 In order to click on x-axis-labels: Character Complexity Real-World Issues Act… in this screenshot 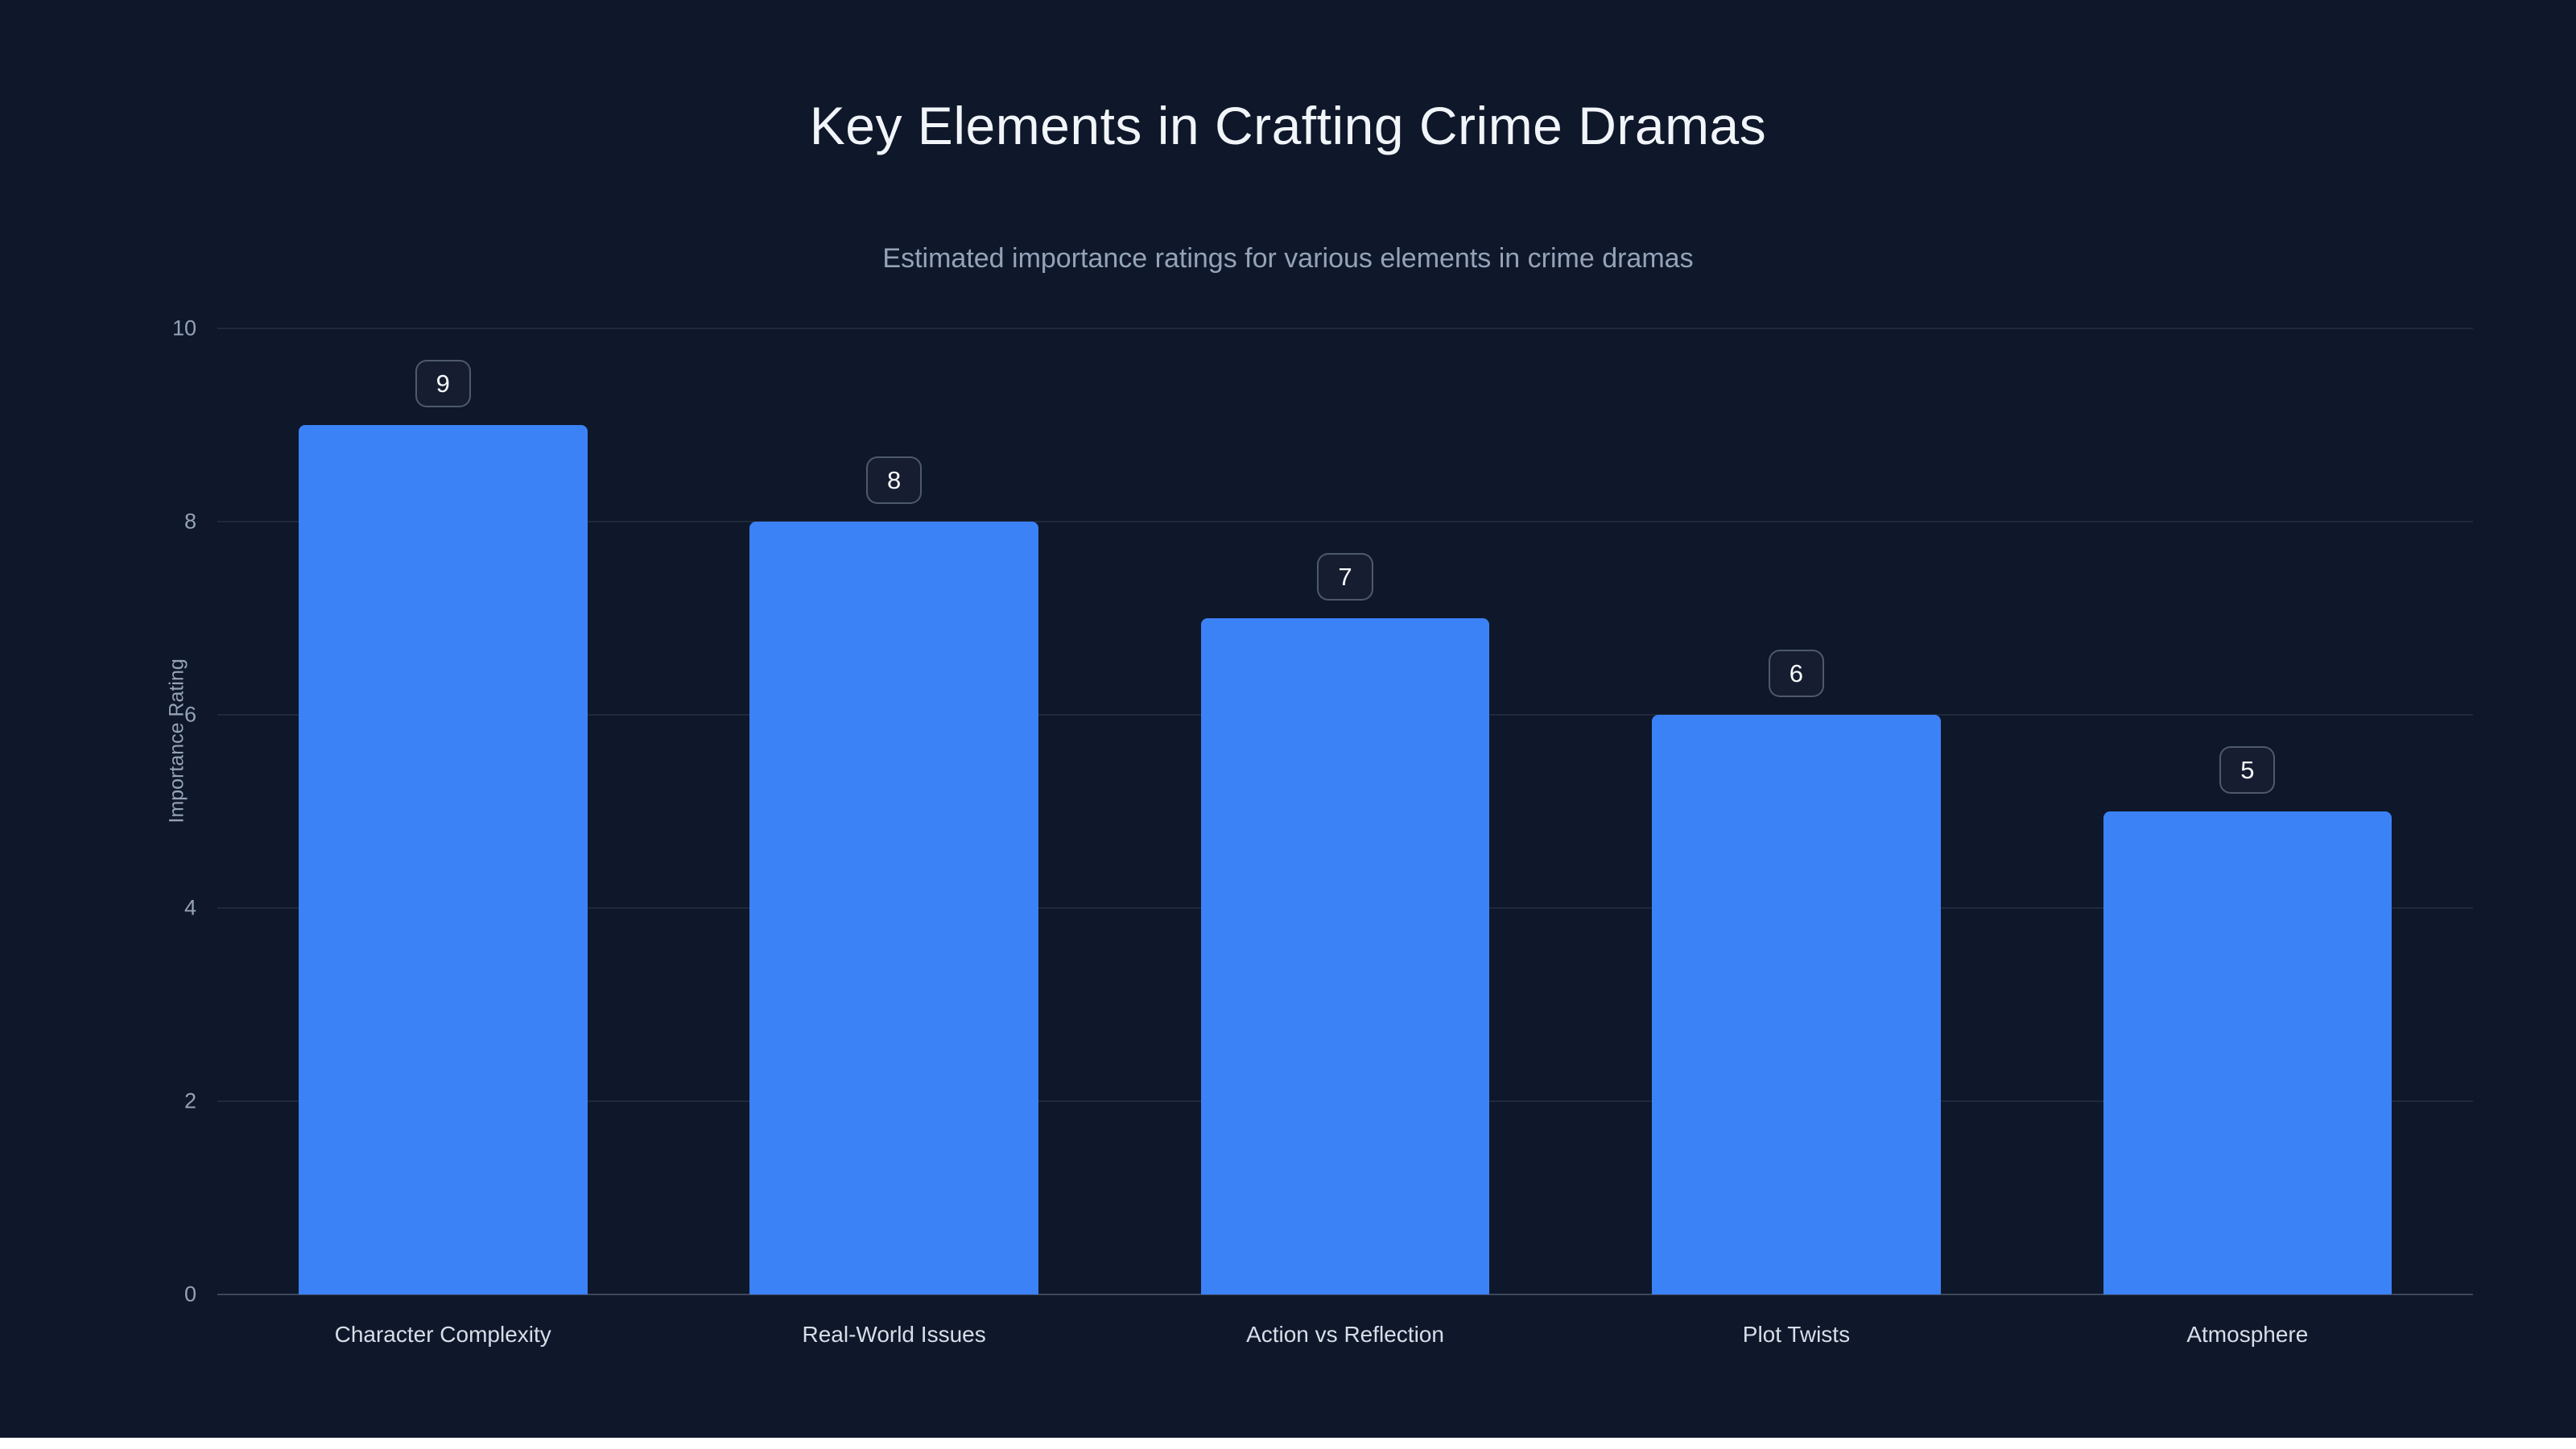, I will do `click(1345, 1335)`.